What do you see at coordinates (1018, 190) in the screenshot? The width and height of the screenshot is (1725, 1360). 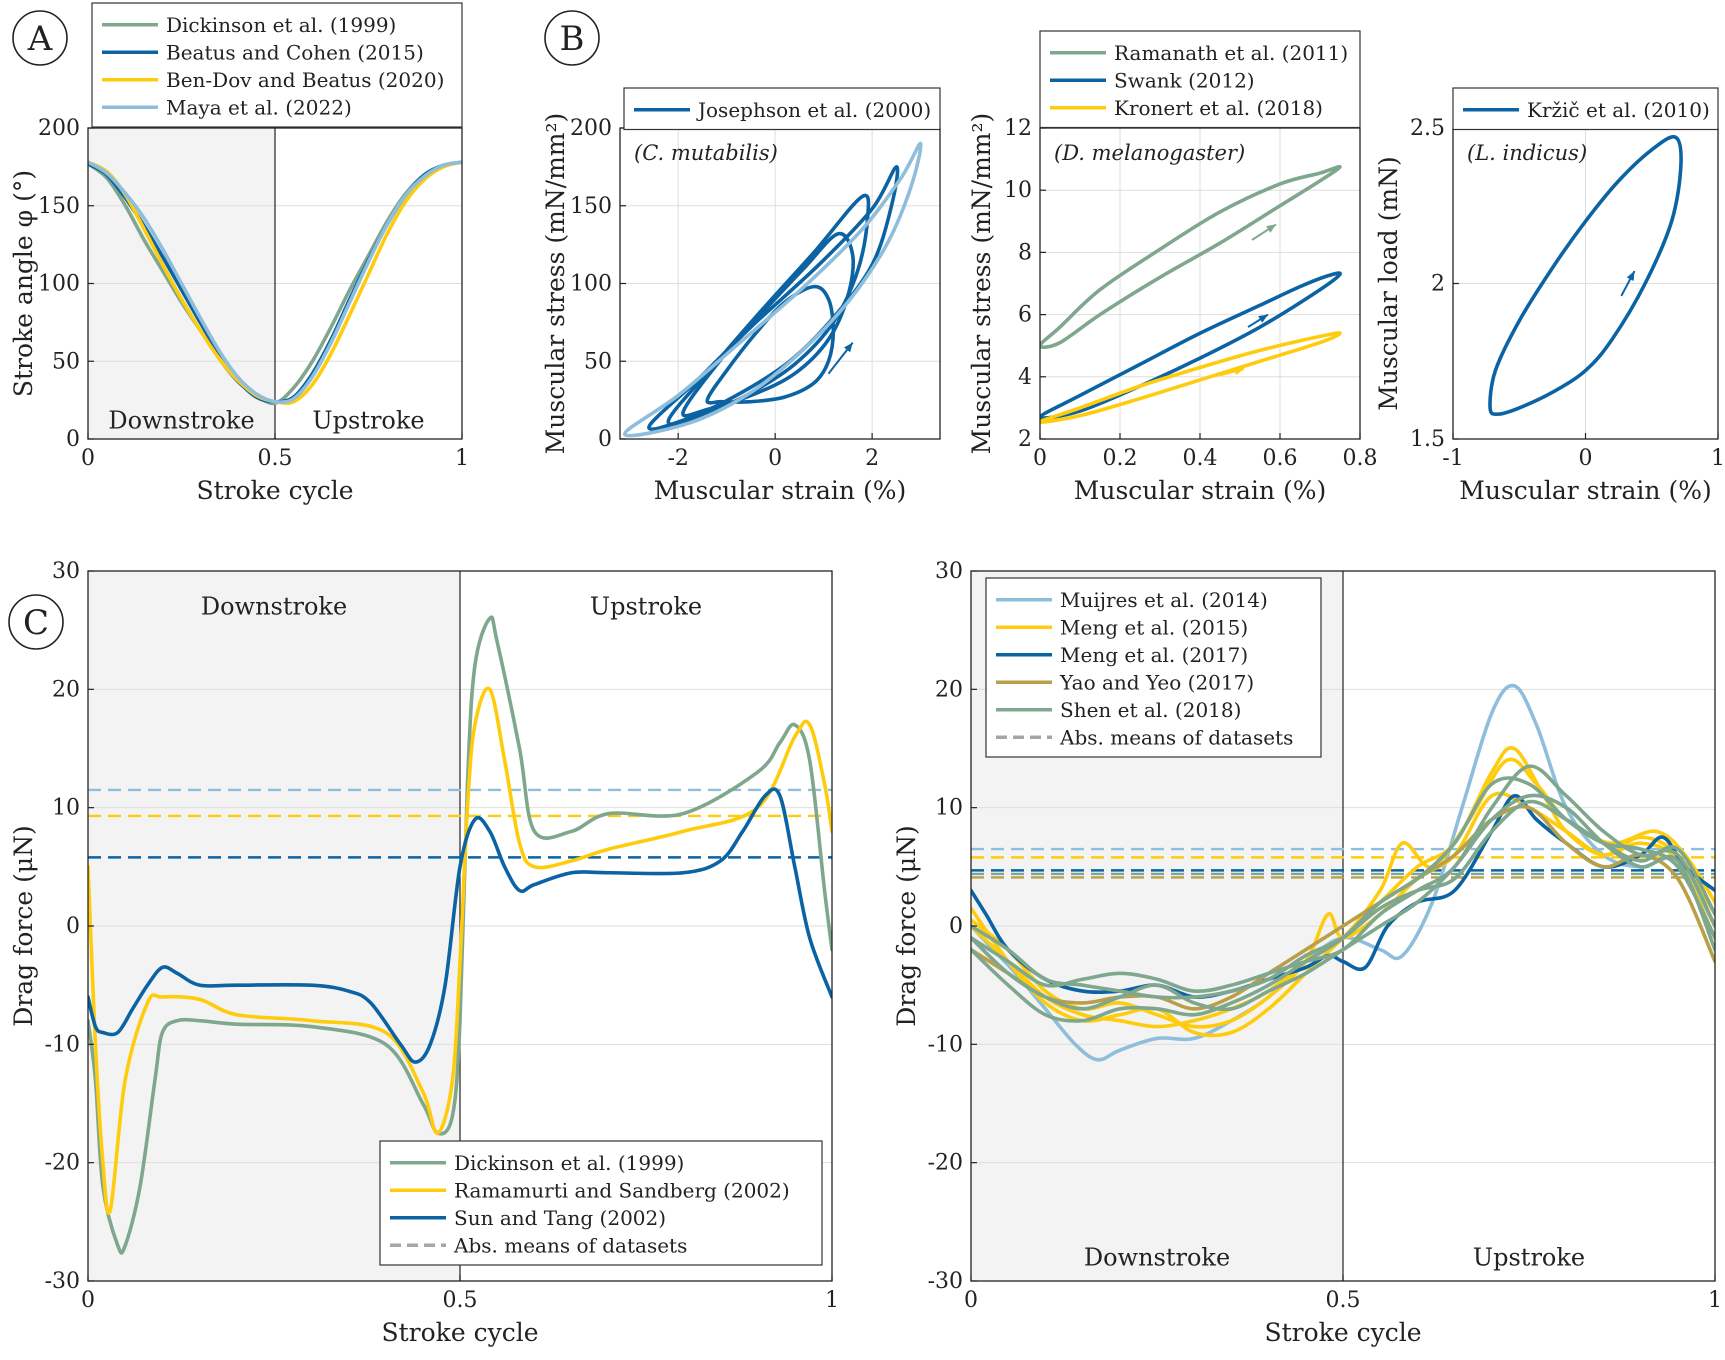 I see `tick-label-y: 10` at bounding box center [1018, 190].